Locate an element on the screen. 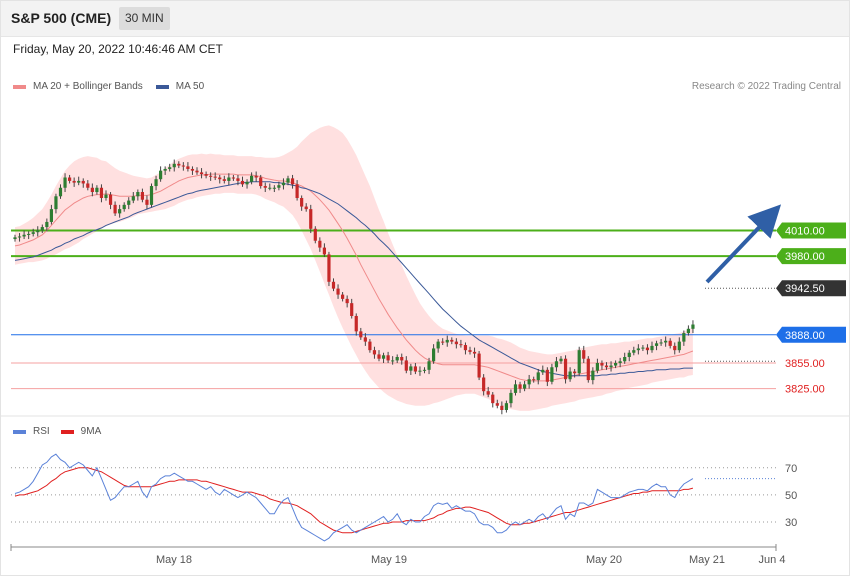 Image resolution: width=850 pixels, height=576 pixels. price-label-3855.00: 3855.00 is located at coordinates (805, 364).